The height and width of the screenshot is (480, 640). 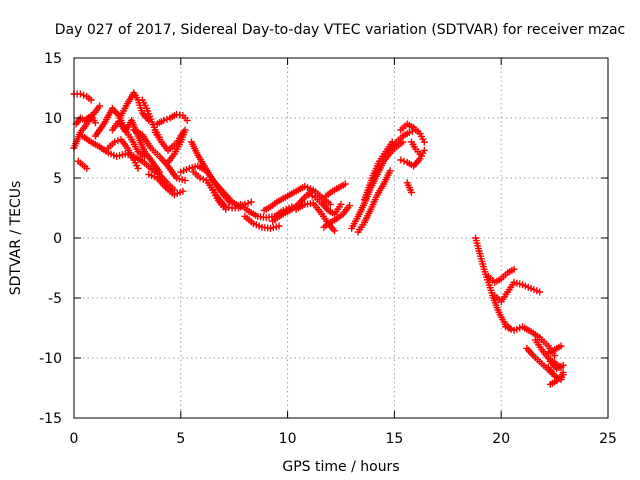 What do you see at coordinates (57, 239) in the screenshot?
I see `y-tick-label: 0` at bounding box center [57, 239].